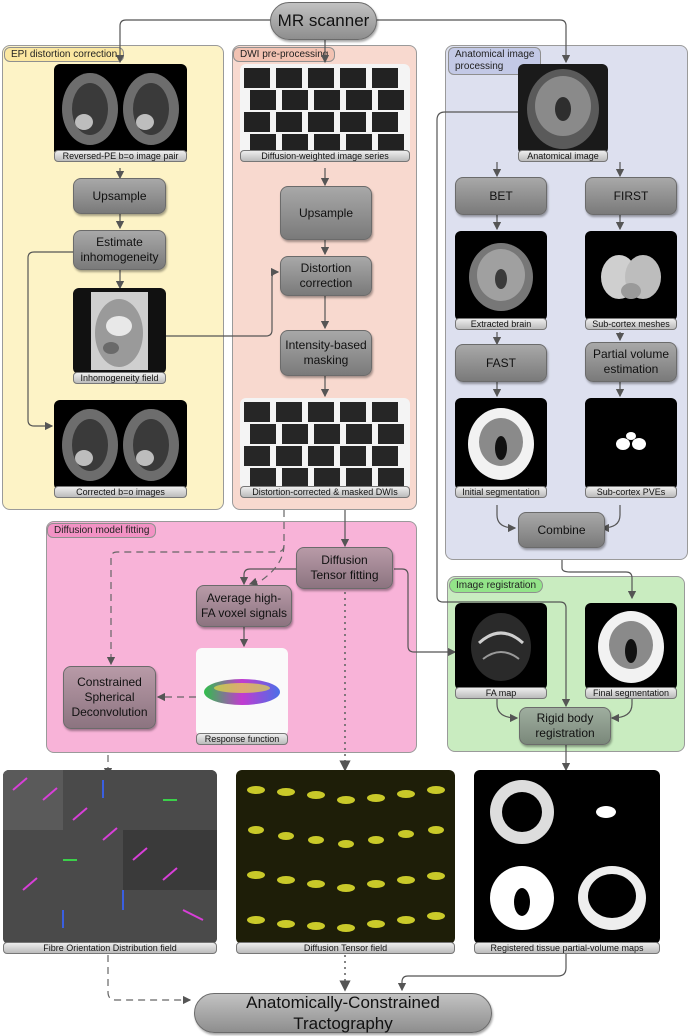  Describe the element at coordinates (501, 363) in the screenshot. I see `fast-node: FAST` at that location.